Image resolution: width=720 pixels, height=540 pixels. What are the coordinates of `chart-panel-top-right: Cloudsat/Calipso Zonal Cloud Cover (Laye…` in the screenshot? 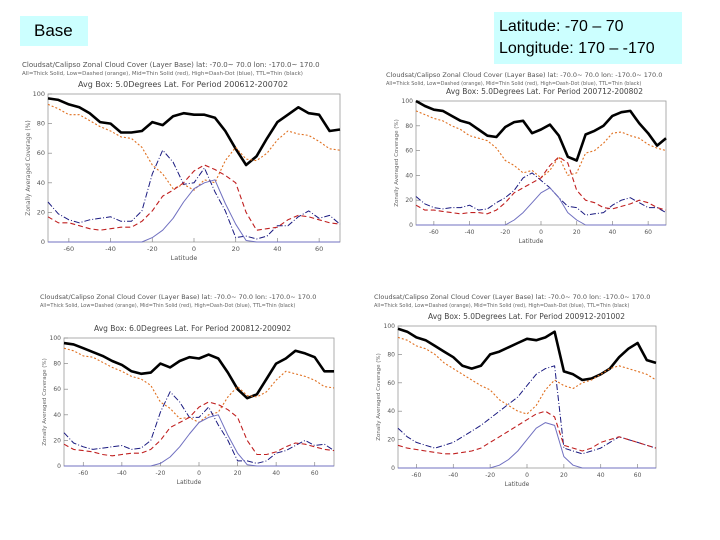 It's located at (526, 158).